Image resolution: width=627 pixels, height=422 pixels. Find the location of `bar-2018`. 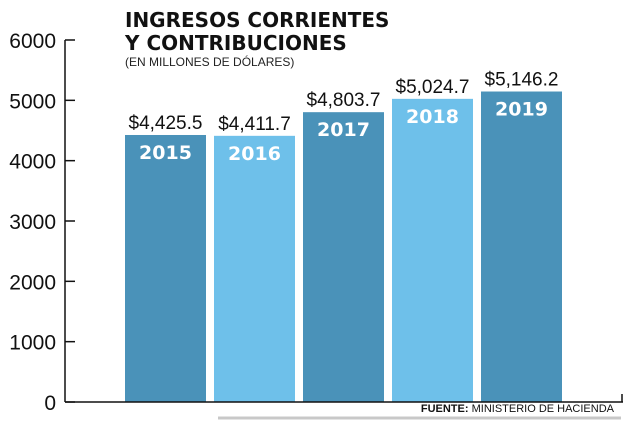

bar-2018 is located at coordinates (432, 250).